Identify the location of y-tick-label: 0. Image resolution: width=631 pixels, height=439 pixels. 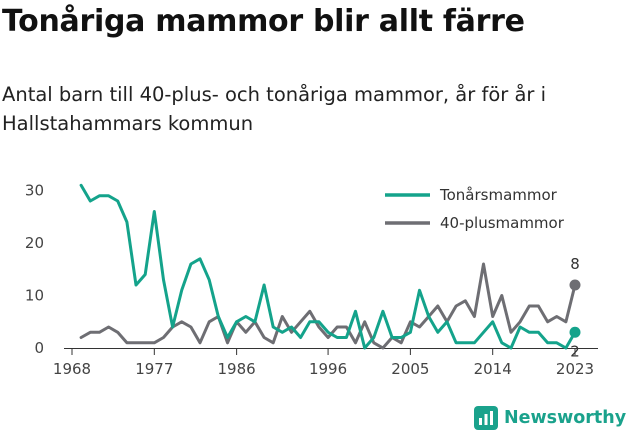
(39, 348).